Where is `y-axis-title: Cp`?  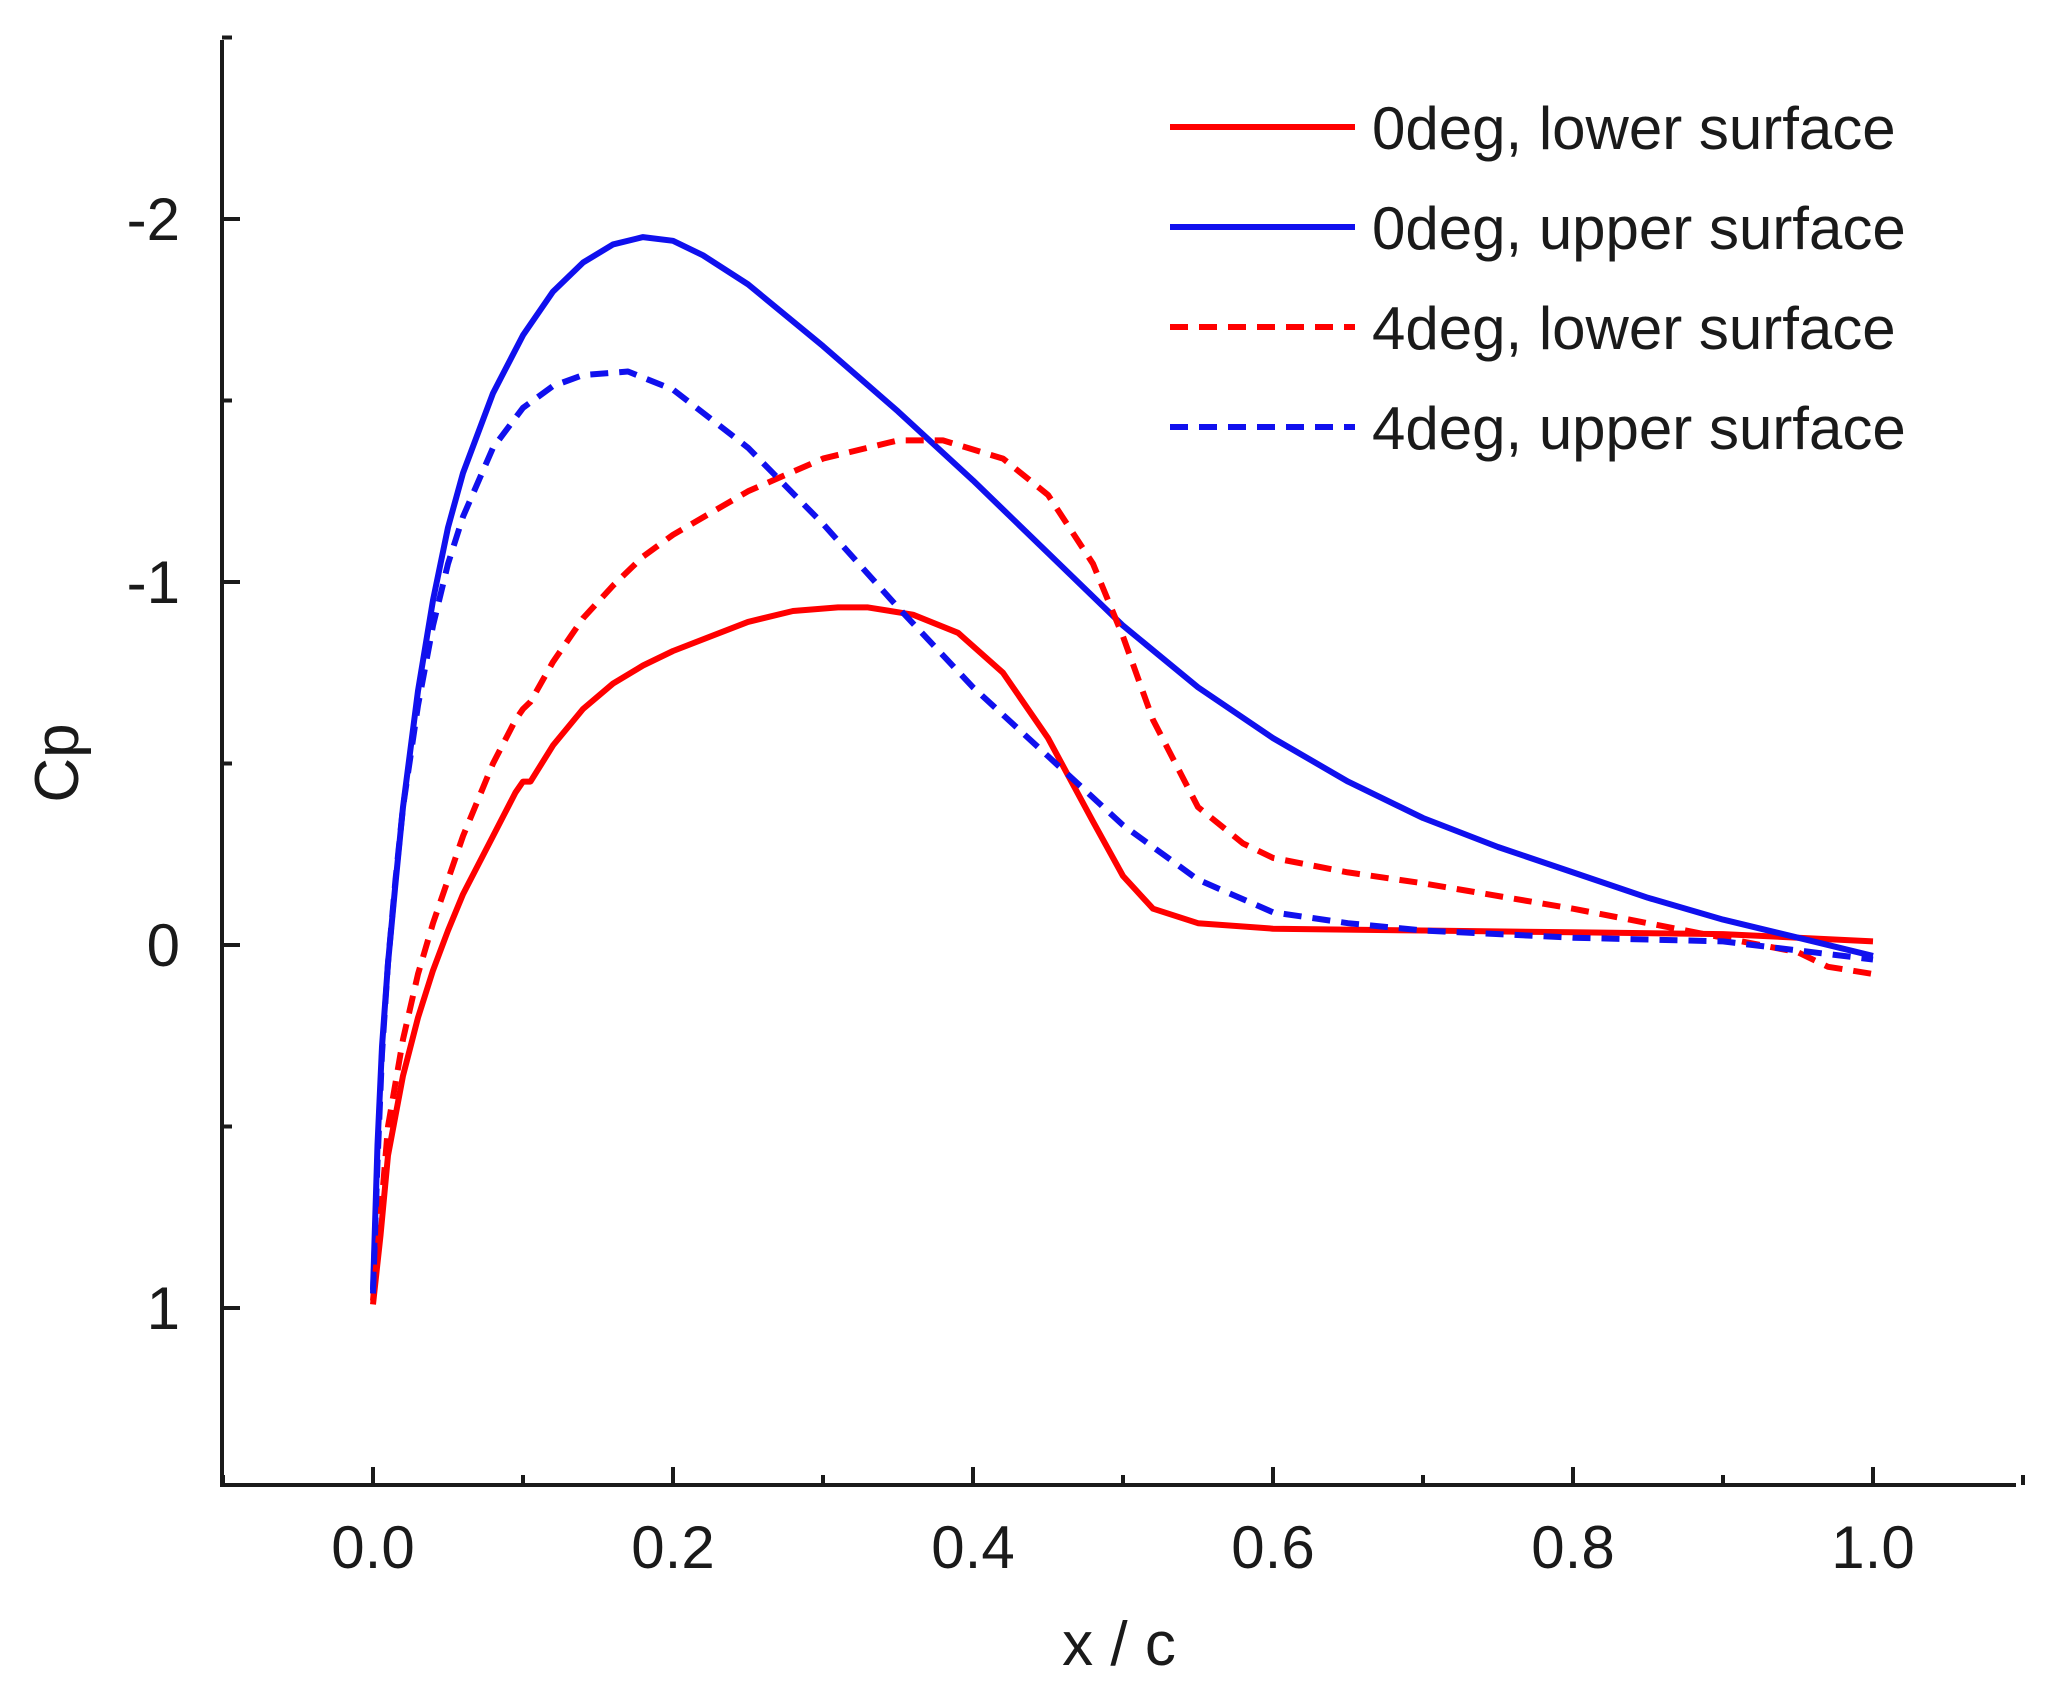
y-axis-title: Cp is located at coordinates (57, 762).